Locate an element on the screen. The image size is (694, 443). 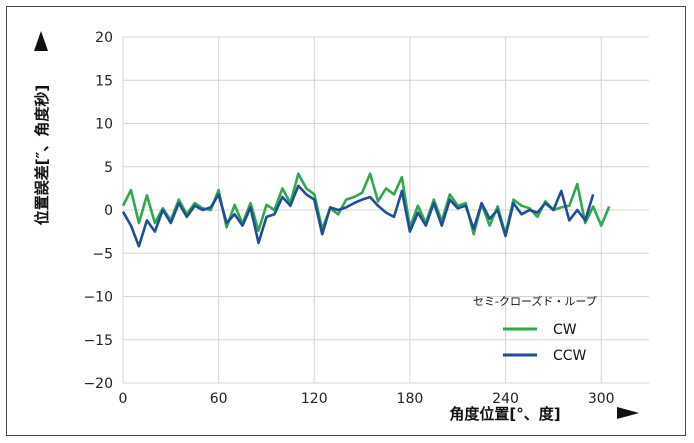
y-tick-labels: 20 15 10 5 0 −5 −10 −15 −20 is located at coordinates (98, 211).